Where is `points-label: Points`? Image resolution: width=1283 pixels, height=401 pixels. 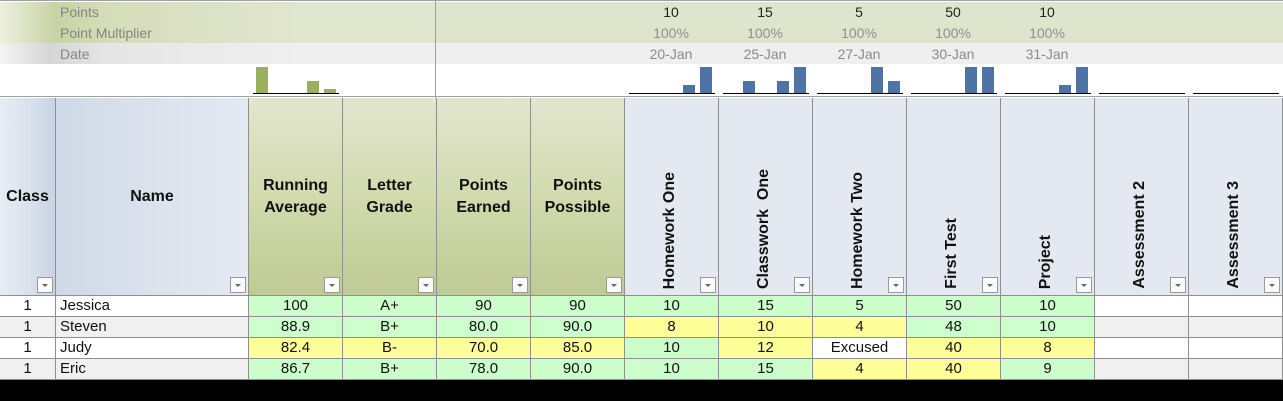 points-label: Points is located at coordinates (79, 12).